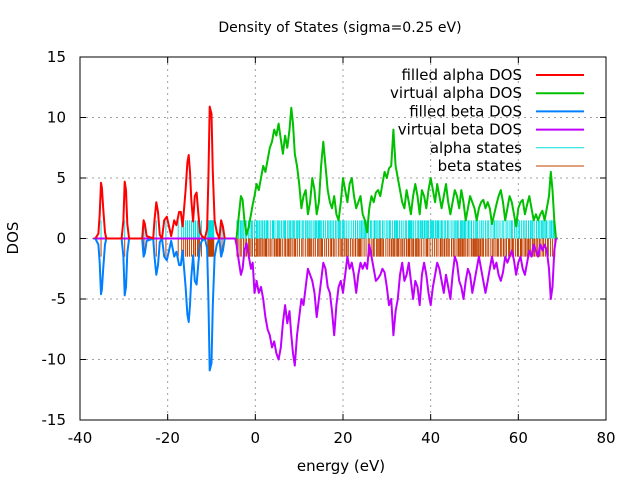  Describe the element at coordinates (56, 57) in the screenshot. I see `y-tick-label: 15` at that location.